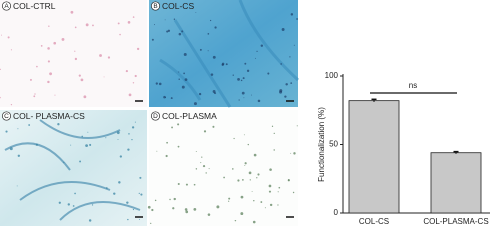  What do you see at coordinates (178, 6) in the screenshot?
I see `panel-label: COL-CS` at bounding box center [178, 6].